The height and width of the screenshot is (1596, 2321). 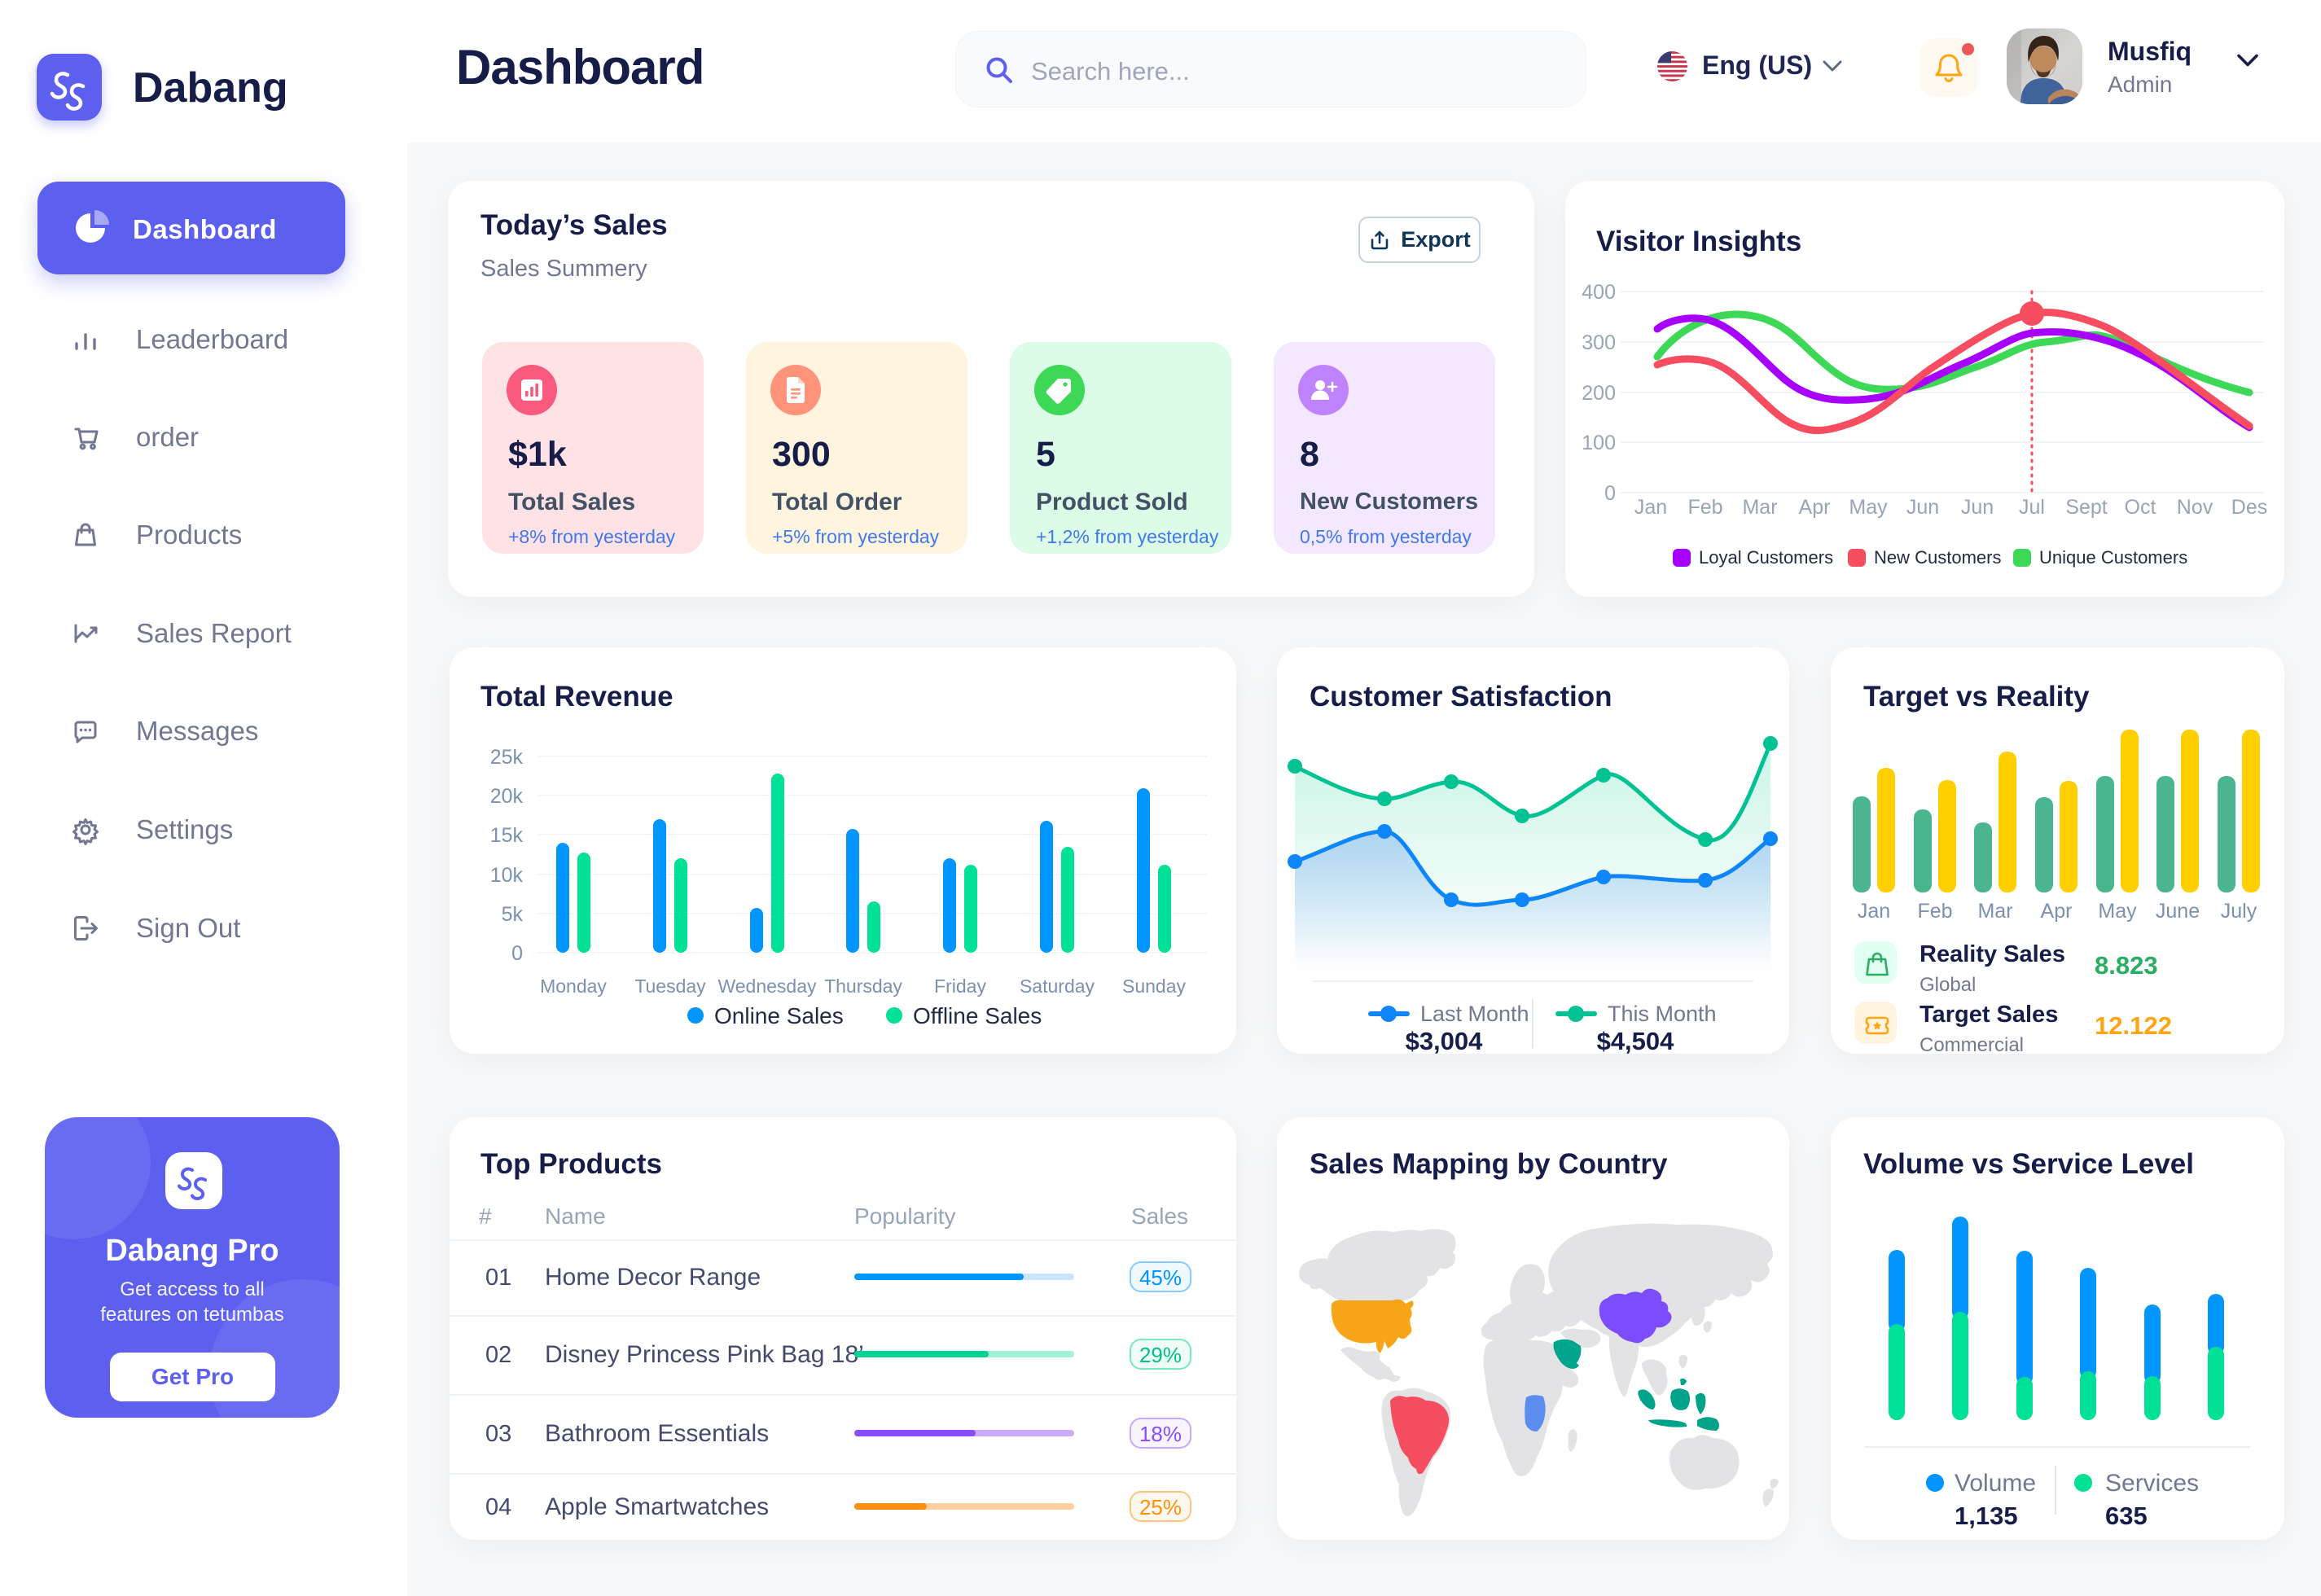 What do you see at coordinates (1937, 557) in the screenshot?
I see `svg-text: New Customers` at bounding box center [1937, 557].